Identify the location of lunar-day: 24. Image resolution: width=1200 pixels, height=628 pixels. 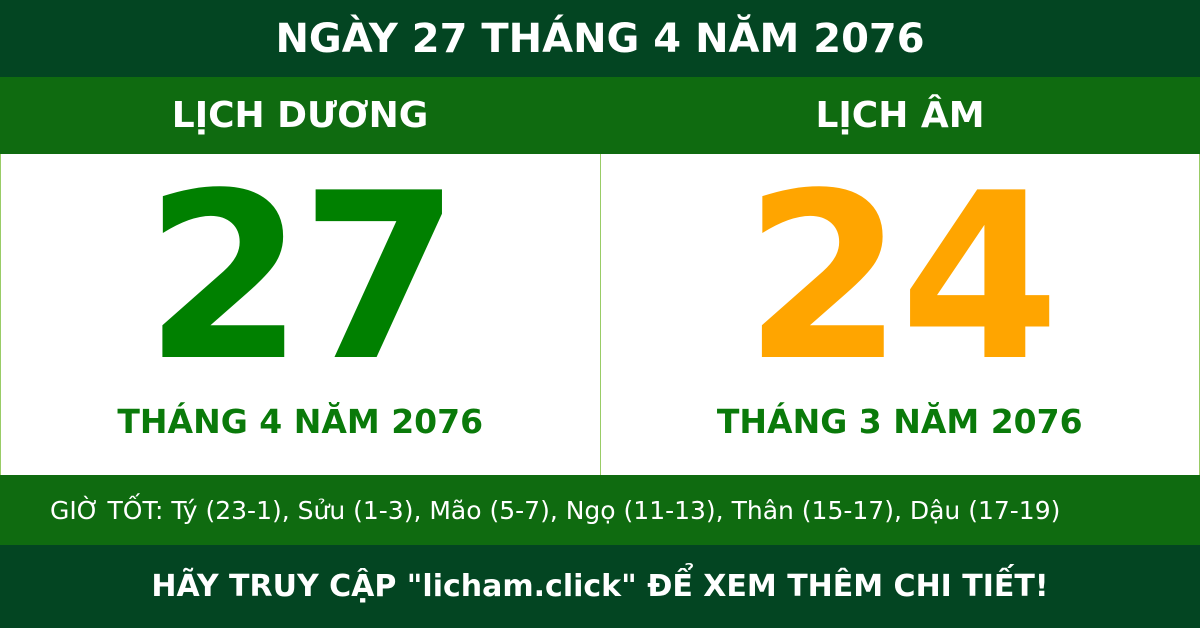
(901, 278).